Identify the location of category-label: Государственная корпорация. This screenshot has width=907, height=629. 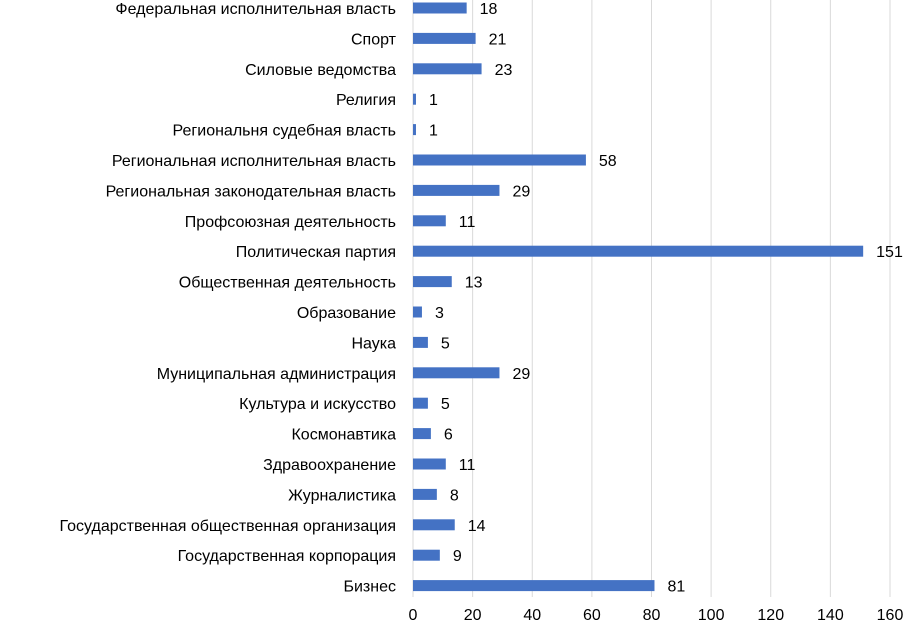
(287, 556).